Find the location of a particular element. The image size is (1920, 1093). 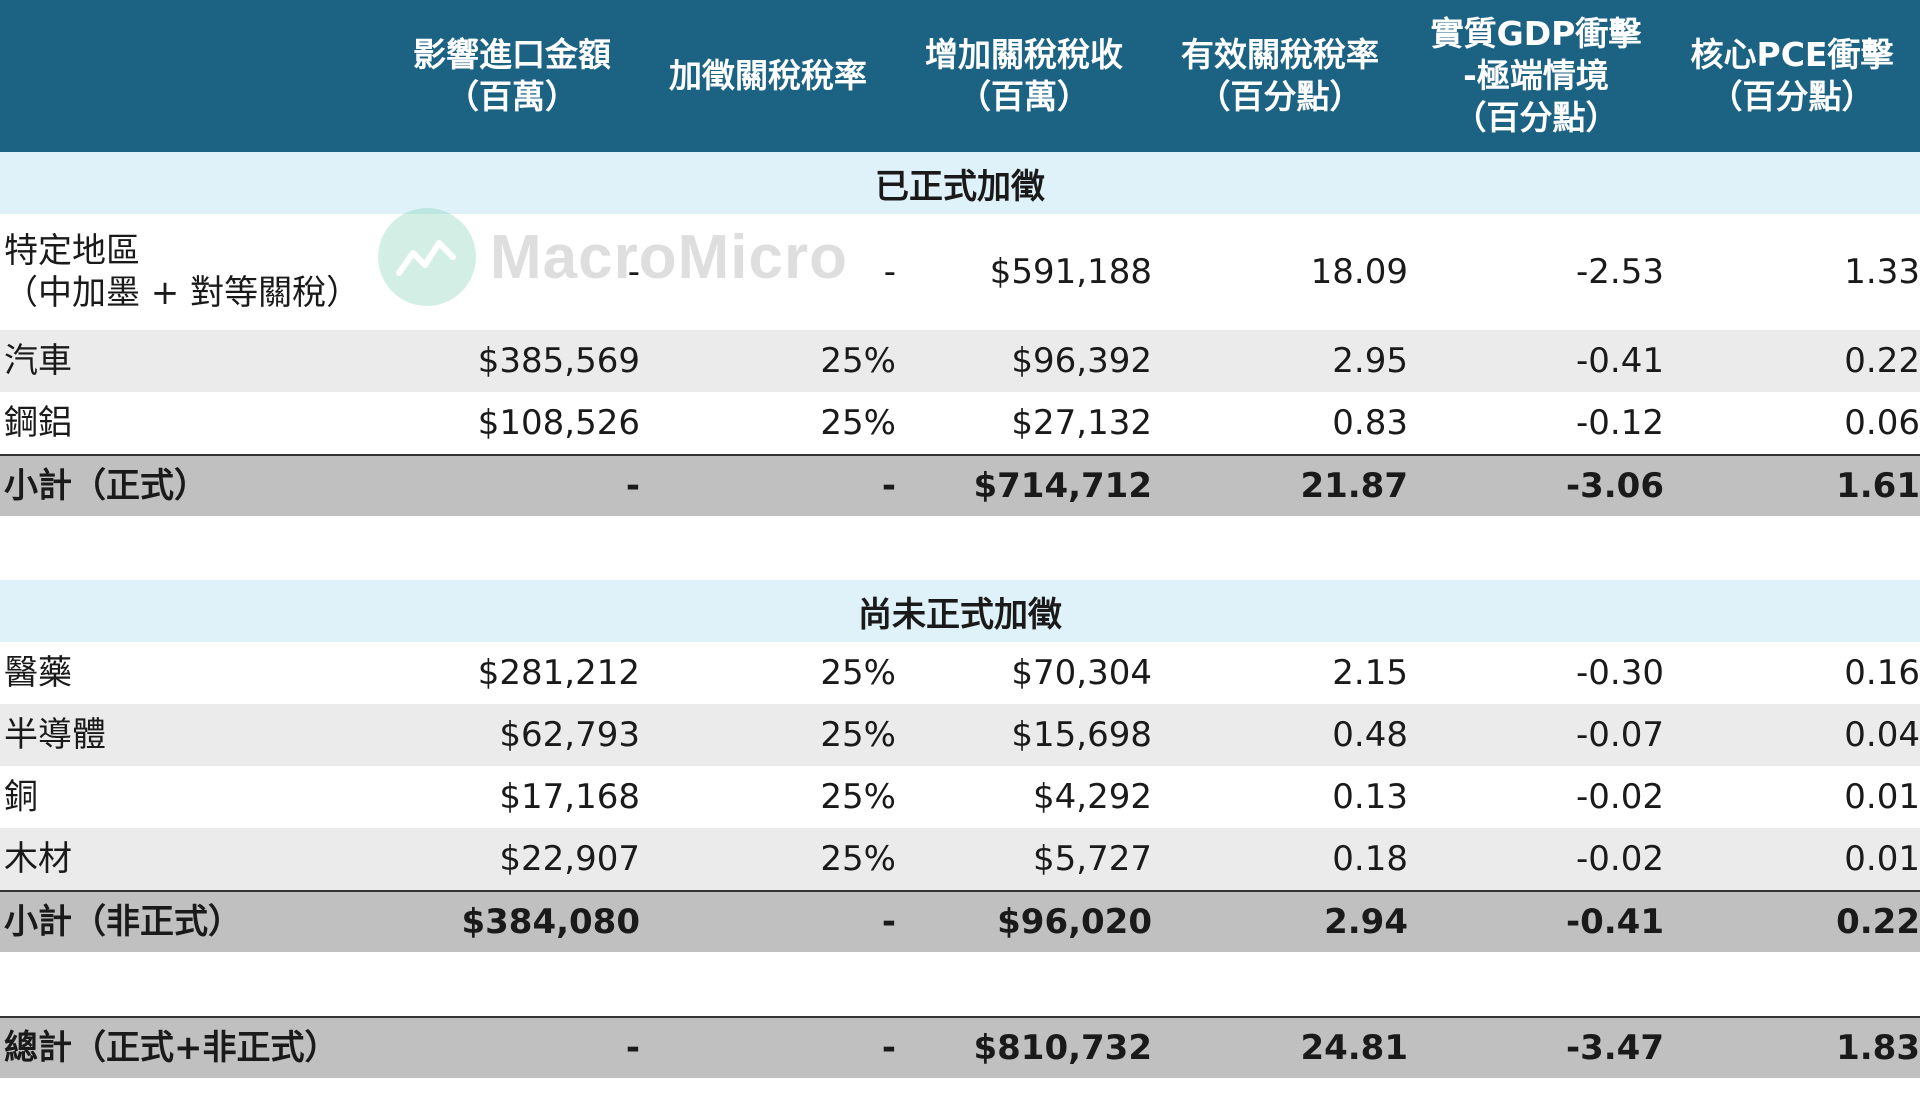

header-gdp-shock: 實質GDP衝擊 -極端情境 （百分點） is located at coordinates (1536, 75).